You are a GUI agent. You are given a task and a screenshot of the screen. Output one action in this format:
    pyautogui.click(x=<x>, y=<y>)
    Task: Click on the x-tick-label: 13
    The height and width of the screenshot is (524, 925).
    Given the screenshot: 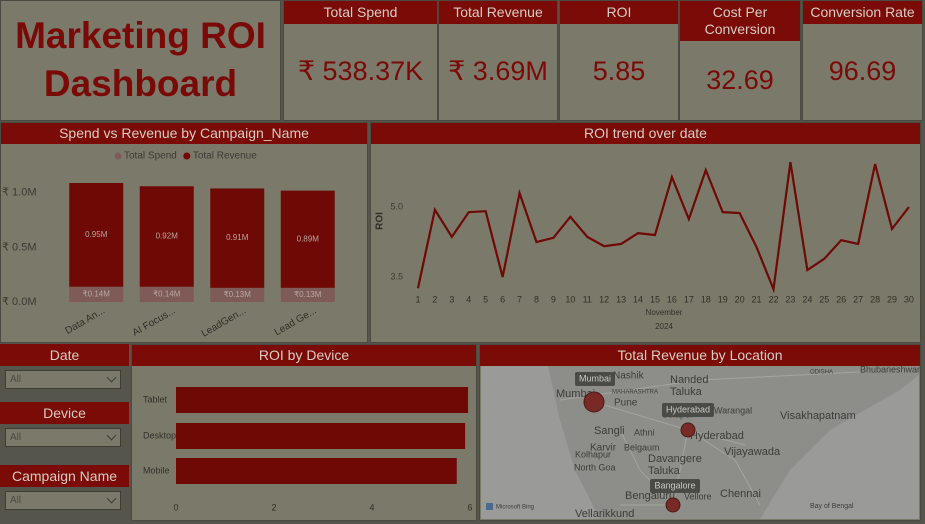 What is the action you would take?
    pyautogui.click(x=621, y=299)
    